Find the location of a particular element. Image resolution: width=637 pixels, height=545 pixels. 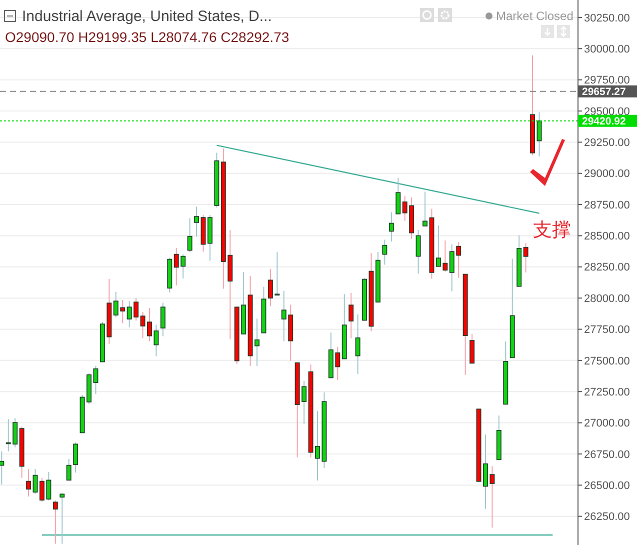

ref-line-label: 29420.92 is located at coordinates (604, 122).